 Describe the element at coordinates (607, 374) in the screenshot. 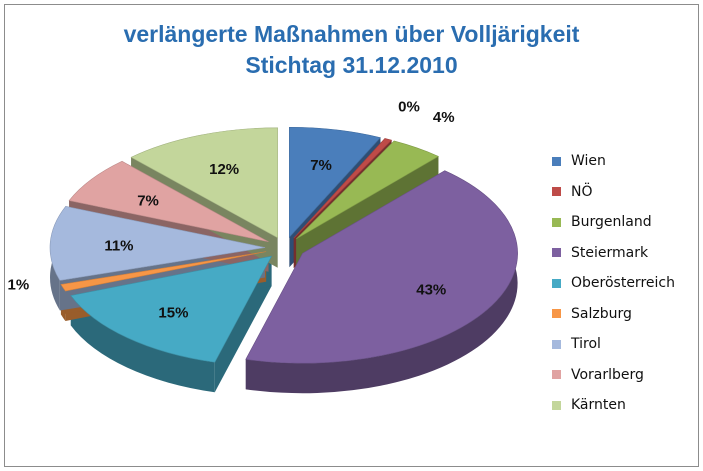

I see `legend-label: Vorarlberg` at that location.